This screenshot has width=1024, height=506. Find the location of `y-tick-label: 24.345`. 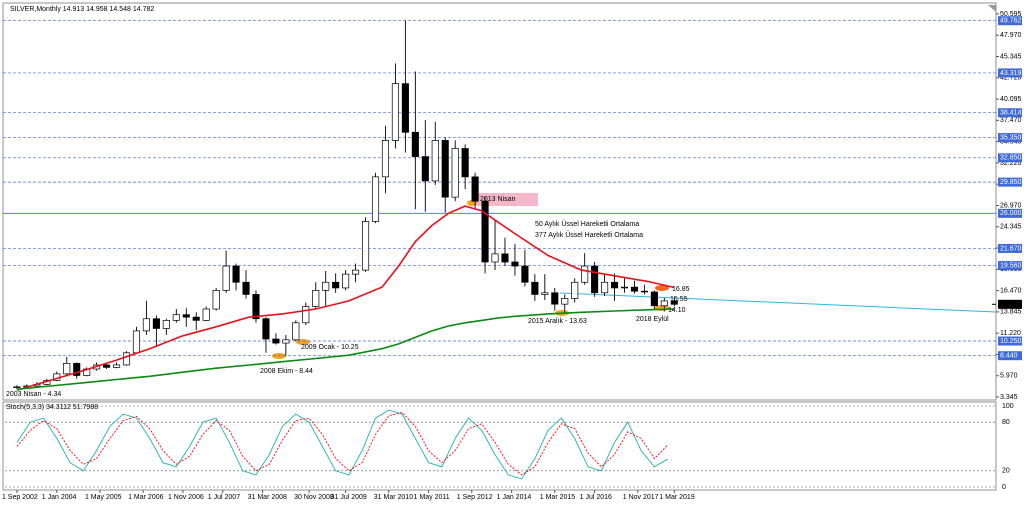

y-tick-label: 24.345 is located at coordinates (1011, 227).